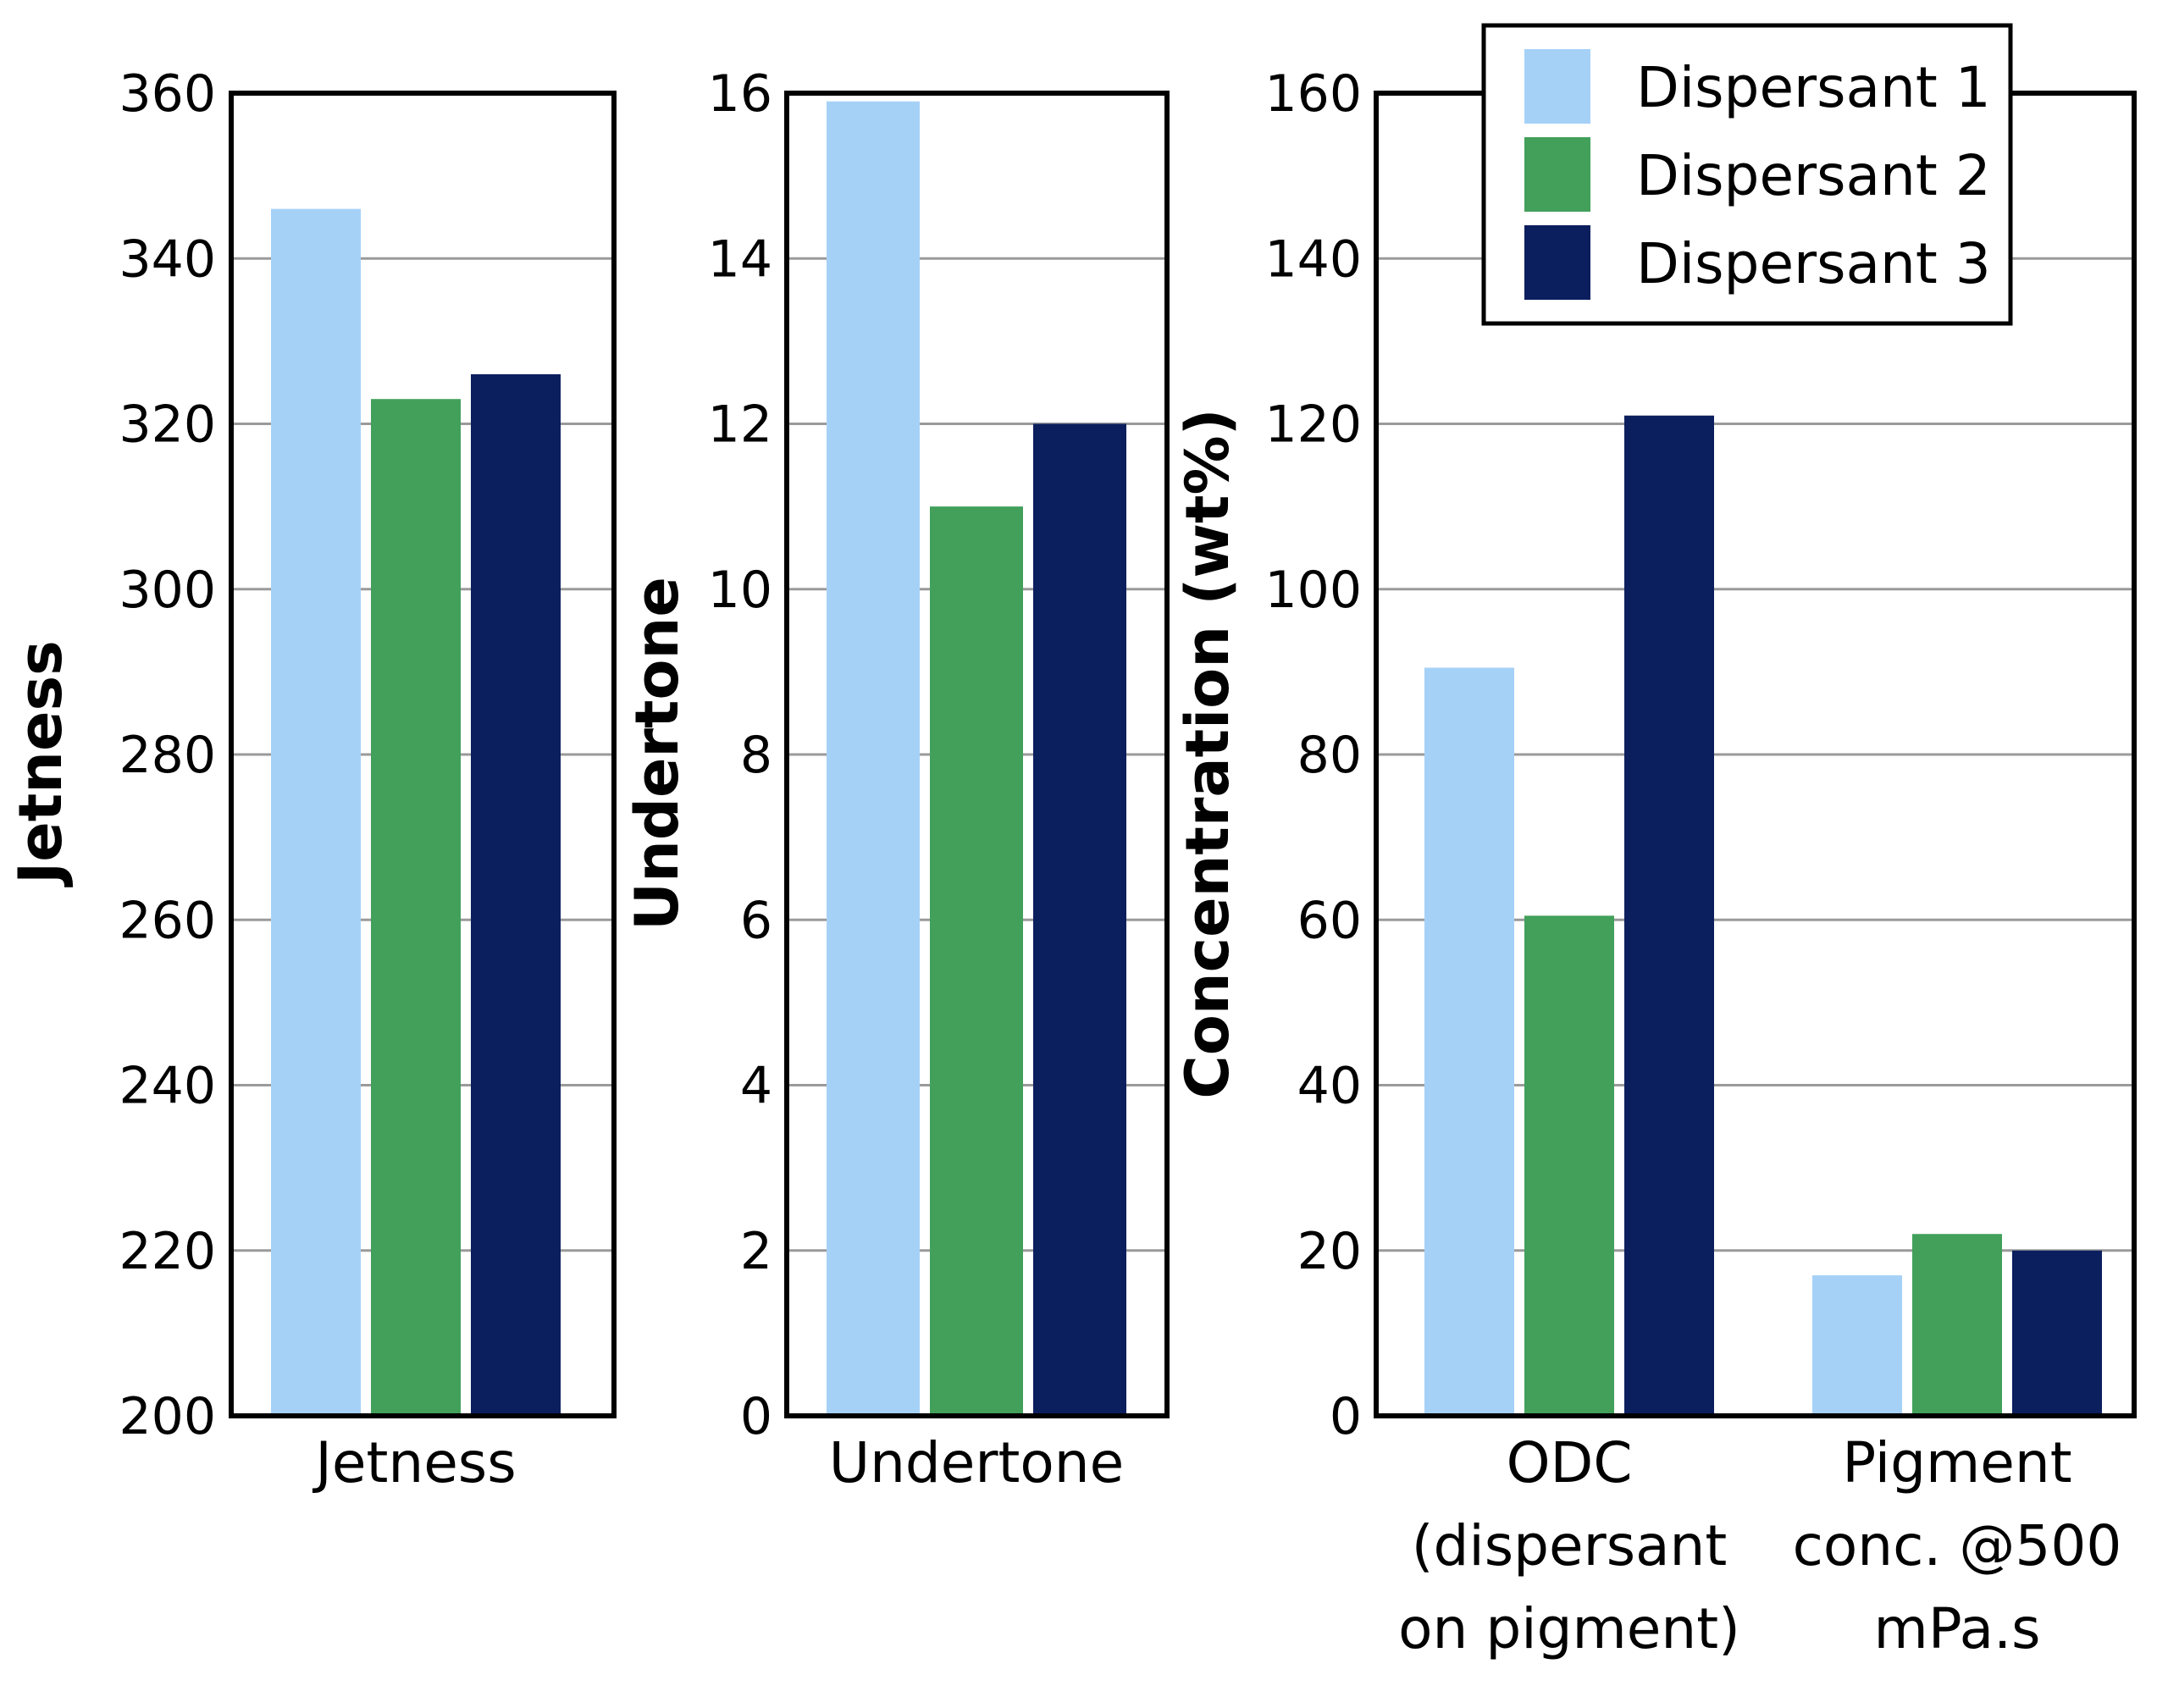  I want to click on y-axis-label: Jetness, so click(40, 764).